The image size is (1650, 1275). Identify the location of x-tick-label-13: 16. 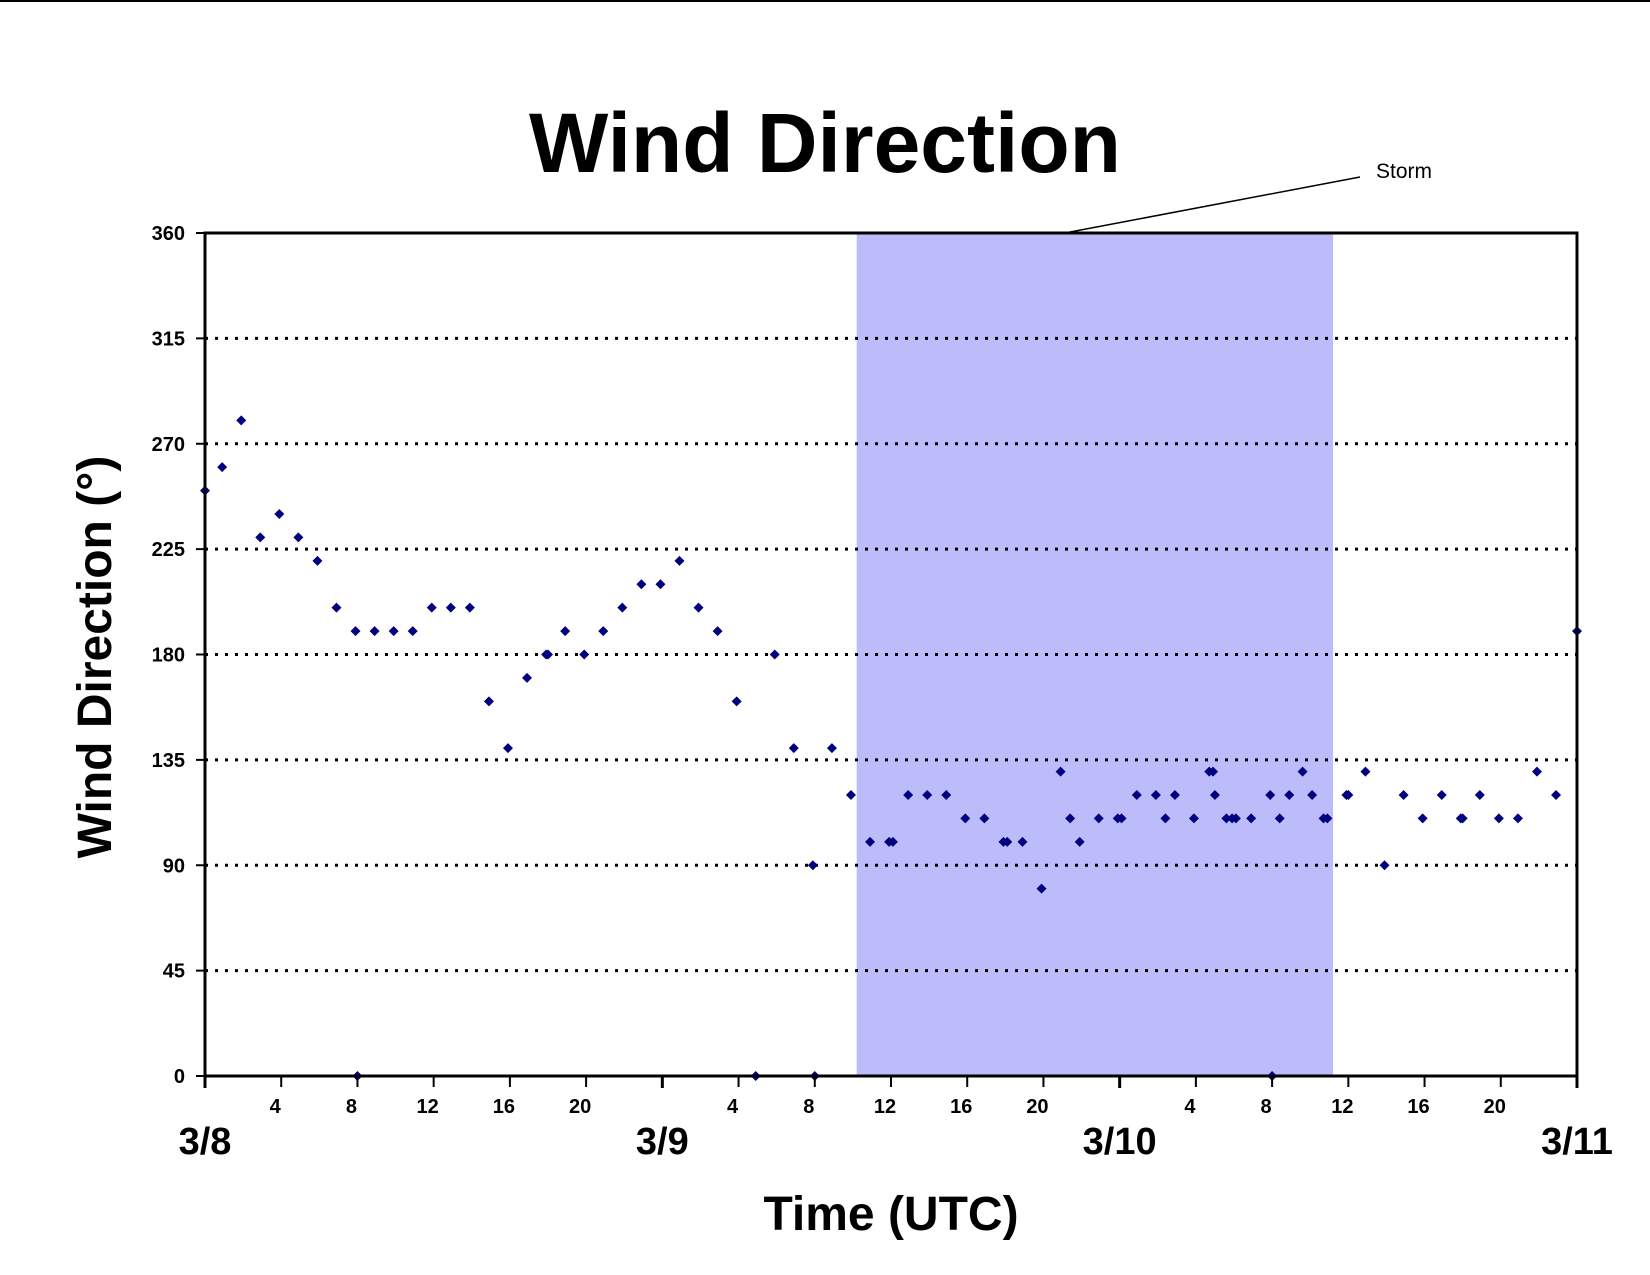
(1418, 1107).